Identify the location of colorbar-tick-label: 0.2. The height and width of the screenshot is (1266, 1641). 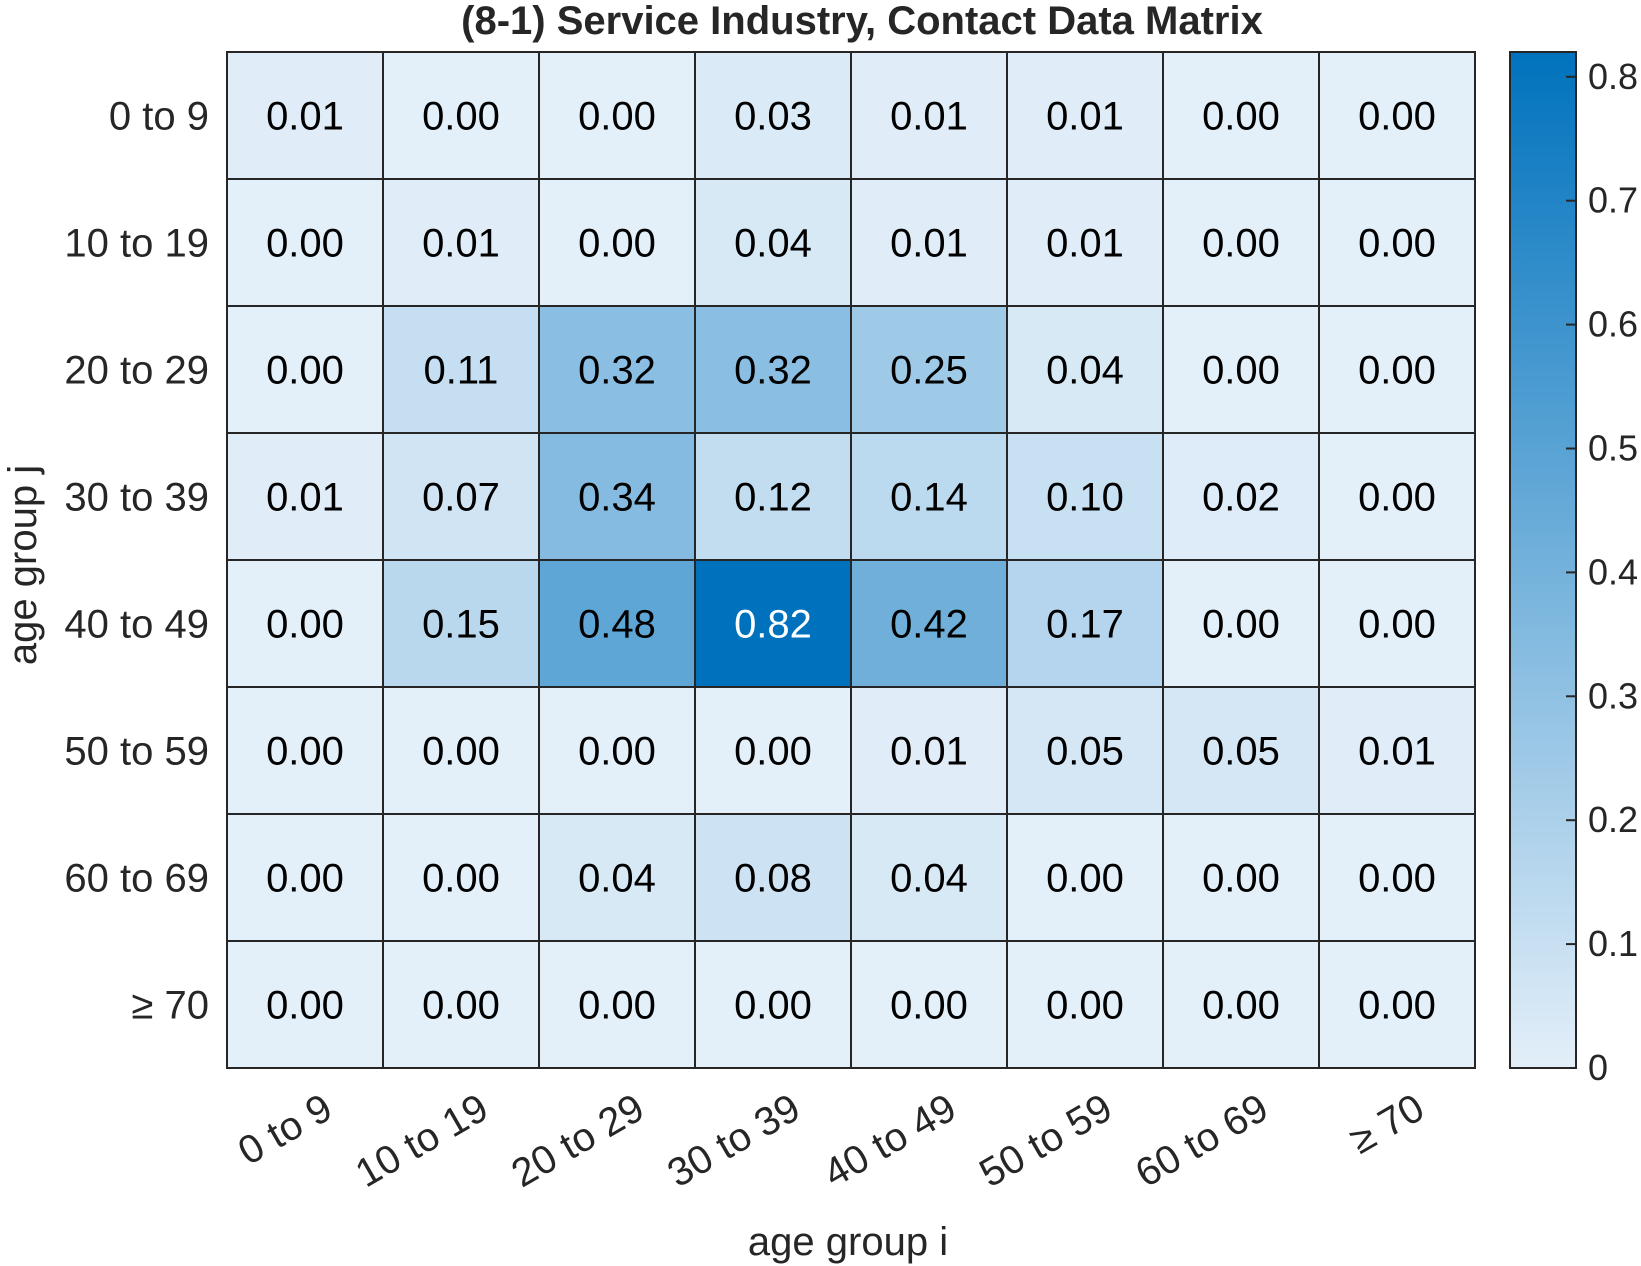
(1613, 819).